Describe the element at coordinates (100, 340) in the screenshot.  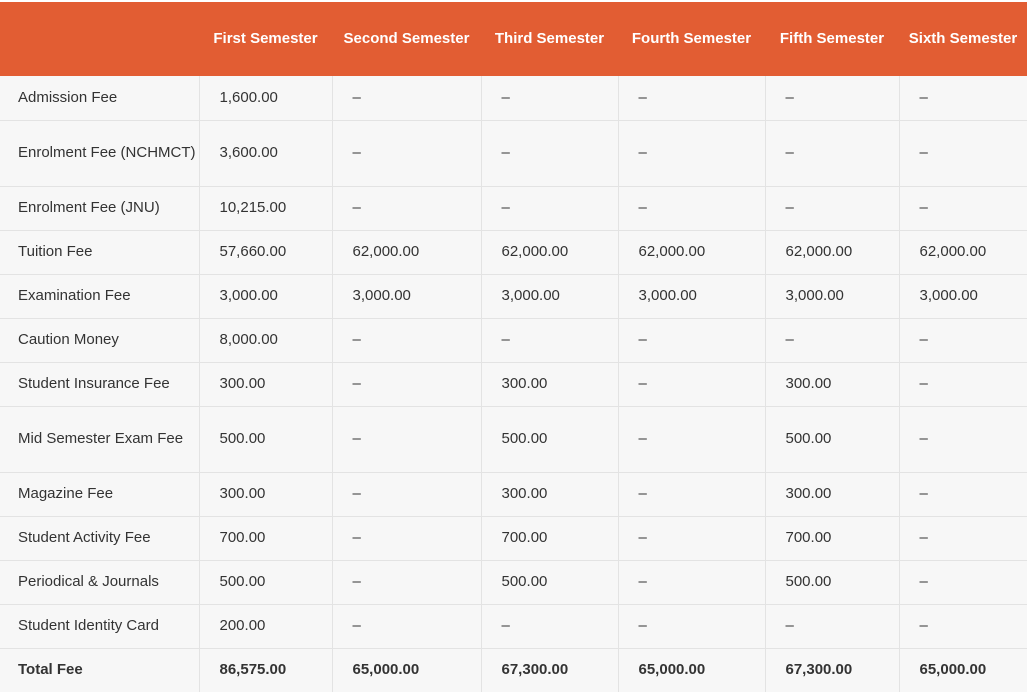
I see `row-label: Caution Money` at that location.